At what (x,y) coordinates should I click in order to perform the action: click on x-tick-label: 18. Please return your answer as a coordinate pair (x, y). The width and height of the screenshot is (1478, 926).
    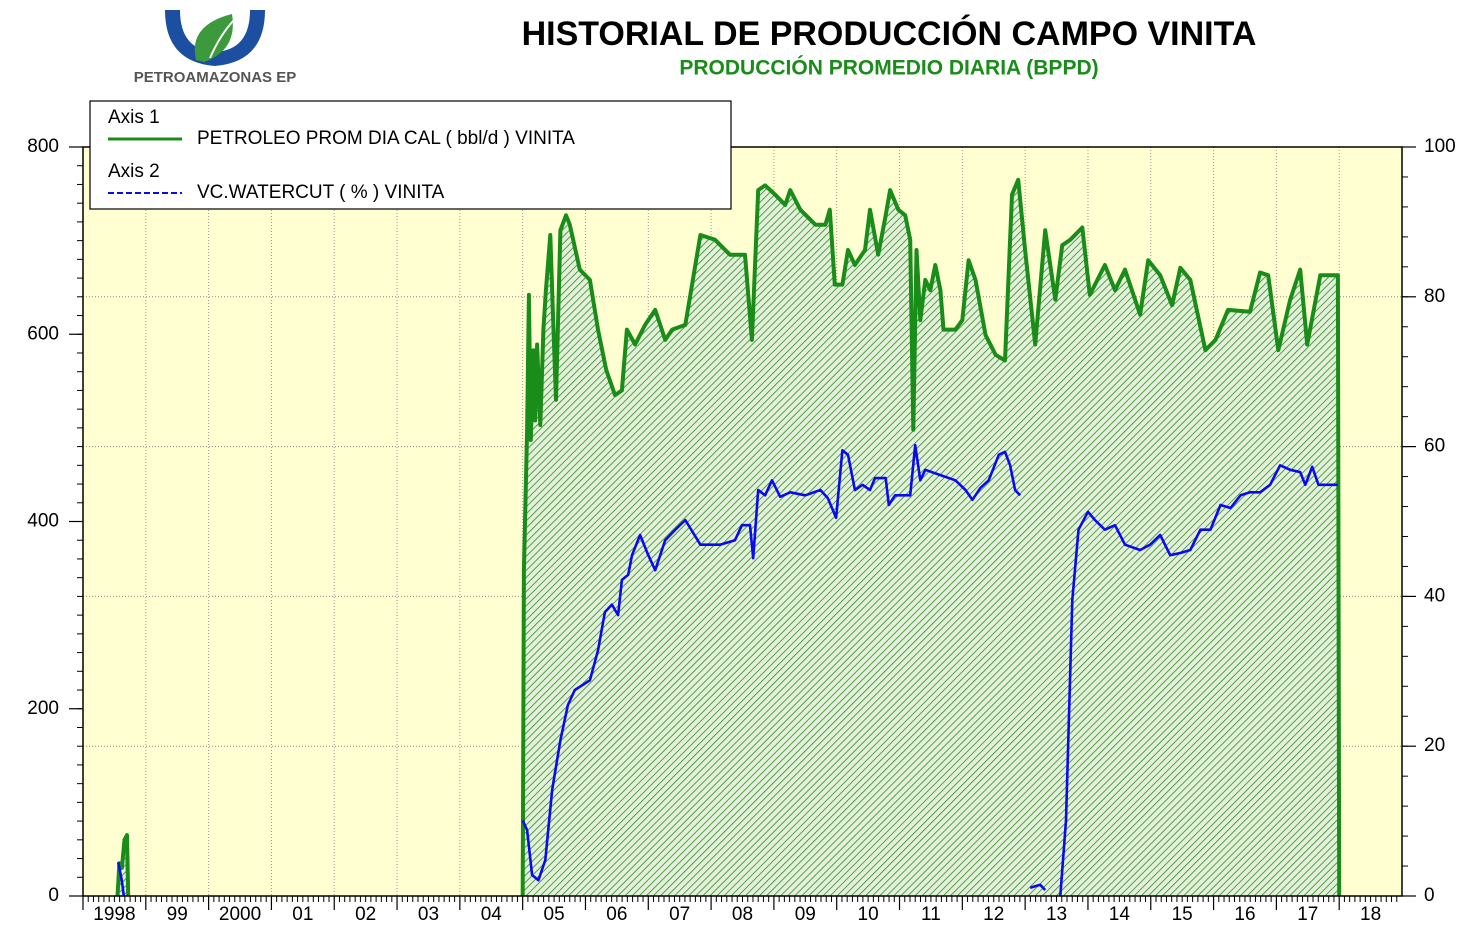
    Looking at the image, I should click on (1370, 914).